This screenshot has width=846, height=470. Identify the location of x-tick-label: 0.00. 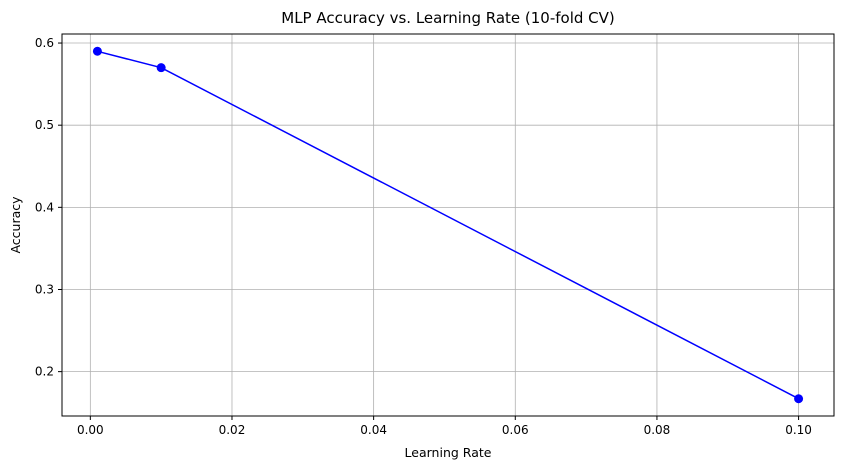
(90, 430).